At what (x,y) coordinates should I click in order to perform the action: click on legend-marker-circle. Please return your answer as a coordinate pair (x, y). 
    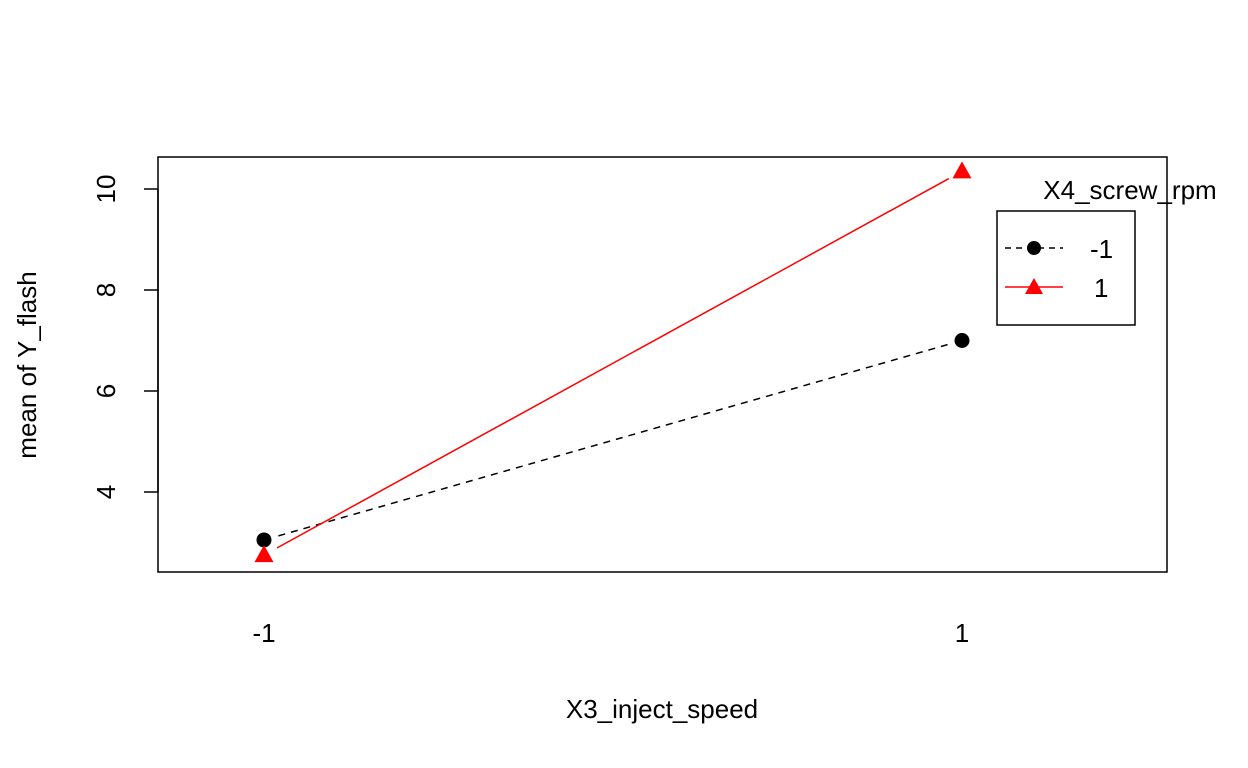
    Looking at the image, I should click on (1034, 248).